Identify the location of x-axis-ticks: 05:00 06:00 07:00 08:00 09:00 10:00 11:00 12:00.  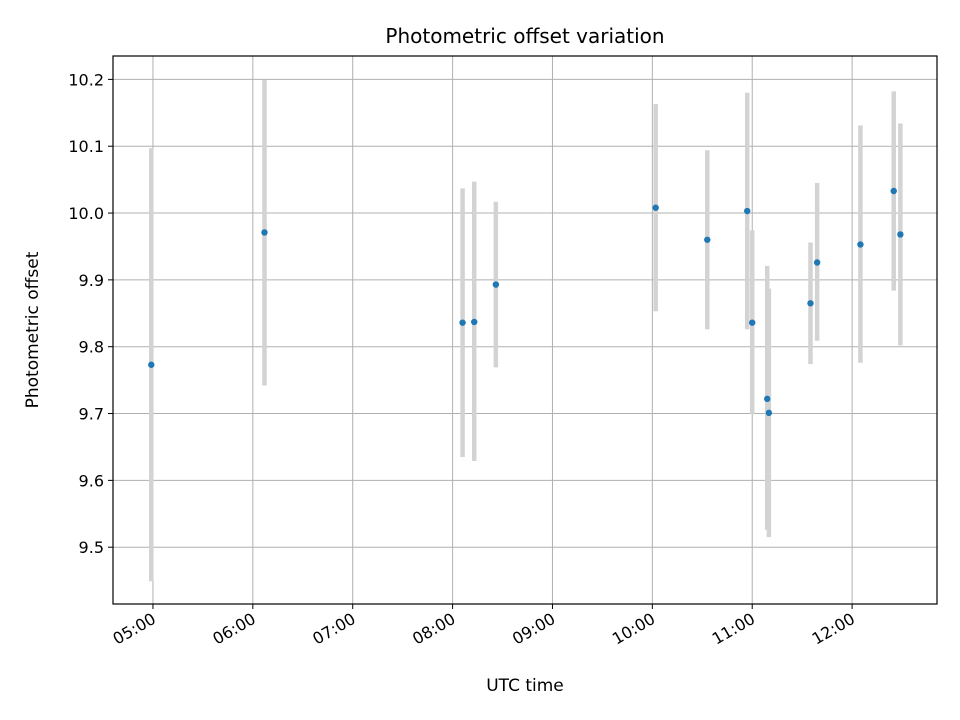
(484, 626).